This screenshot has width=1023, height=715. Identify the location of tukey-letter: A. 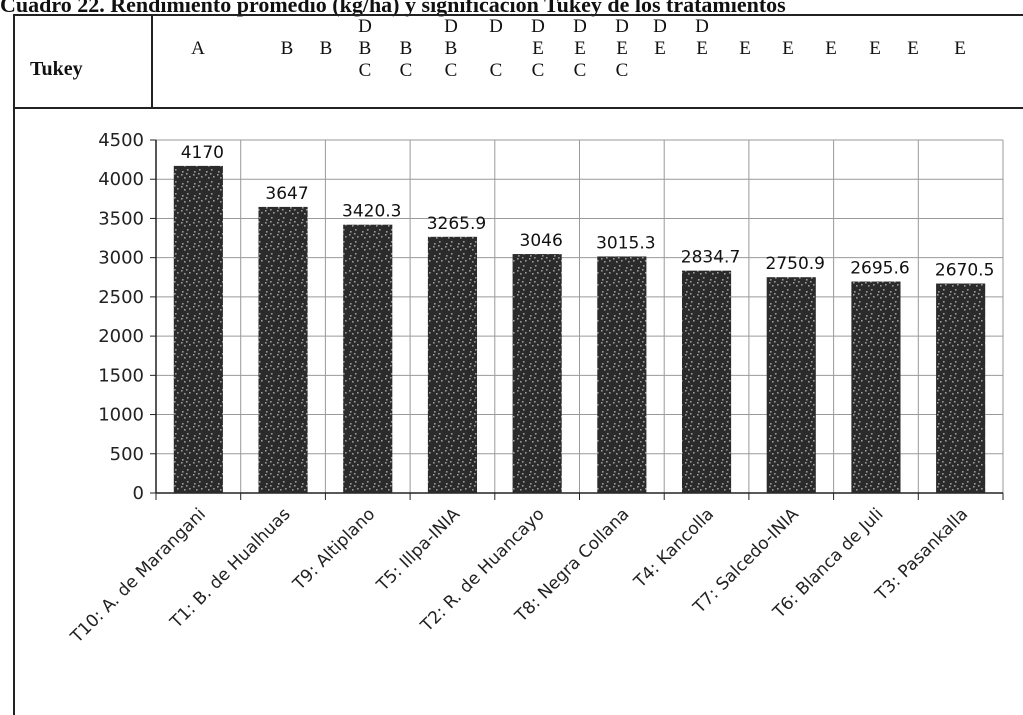
(198, 48).